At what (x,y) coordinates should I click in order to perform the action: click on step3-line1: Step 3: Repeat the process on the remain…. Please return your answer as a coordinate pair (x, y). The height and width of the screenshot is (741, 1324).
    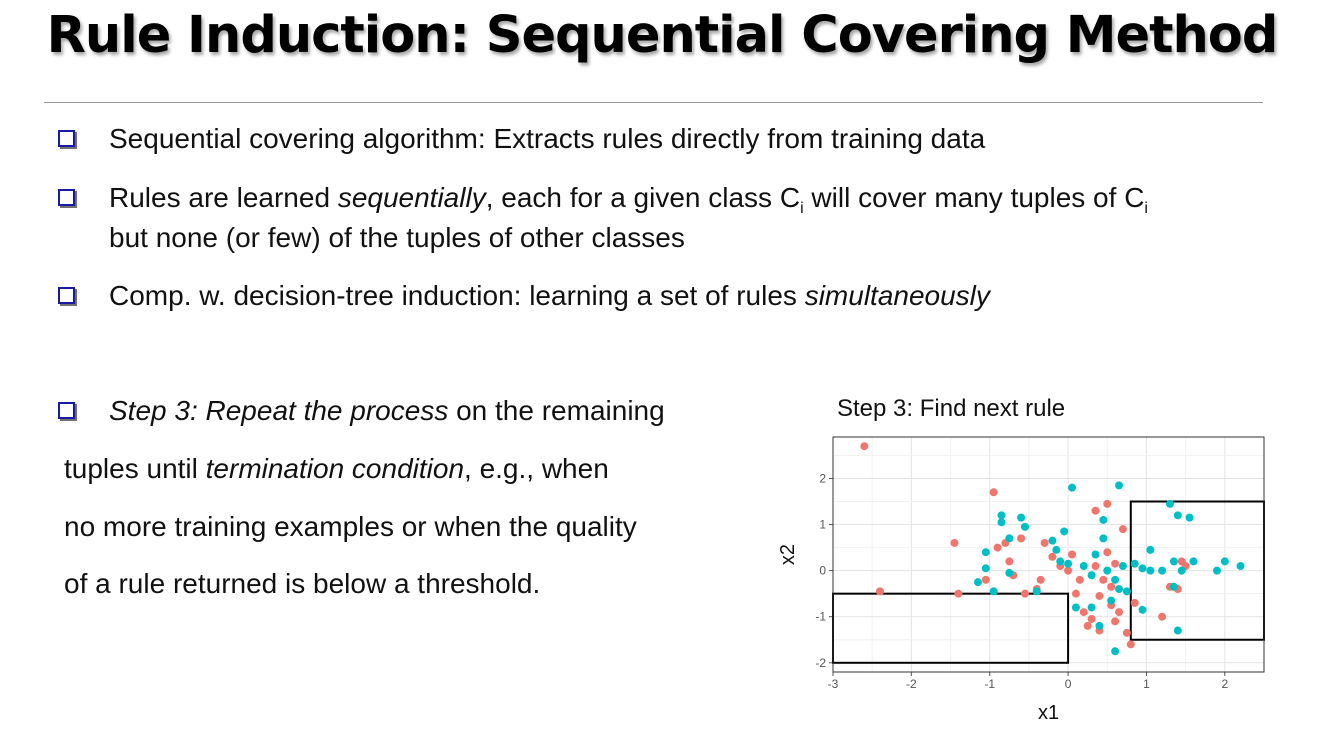
    Looking at the image, I should click on (387, 410).